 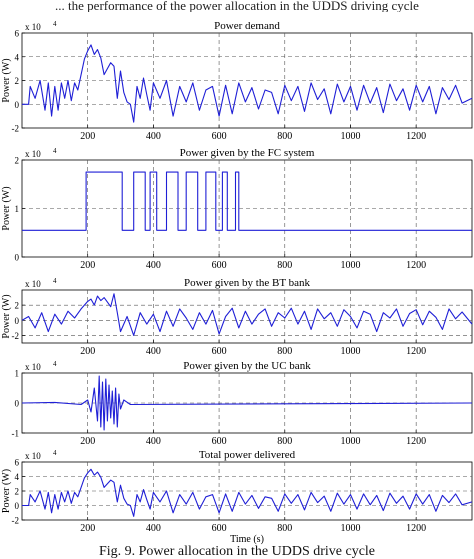 What do you see at coordinates (247, 26) in the screenshot?
I see `panel-title: Power demand` at bounding box center [247, 26].